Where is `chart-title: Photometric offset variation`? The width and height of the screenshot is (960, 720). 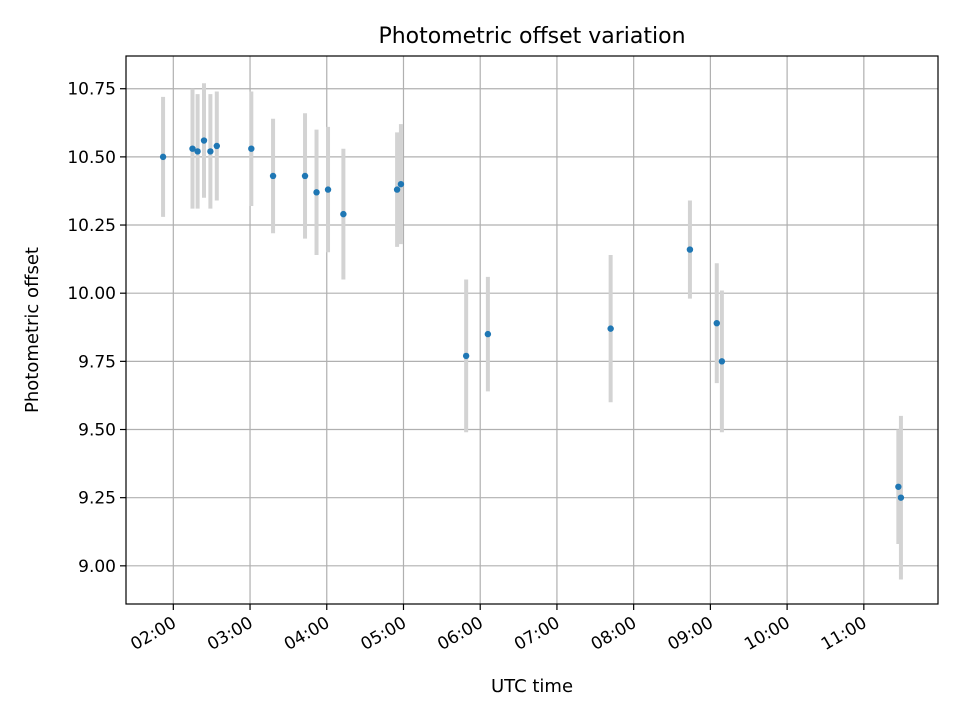
chart-title: Photometric offset variation is located at coordinates (531, 36).